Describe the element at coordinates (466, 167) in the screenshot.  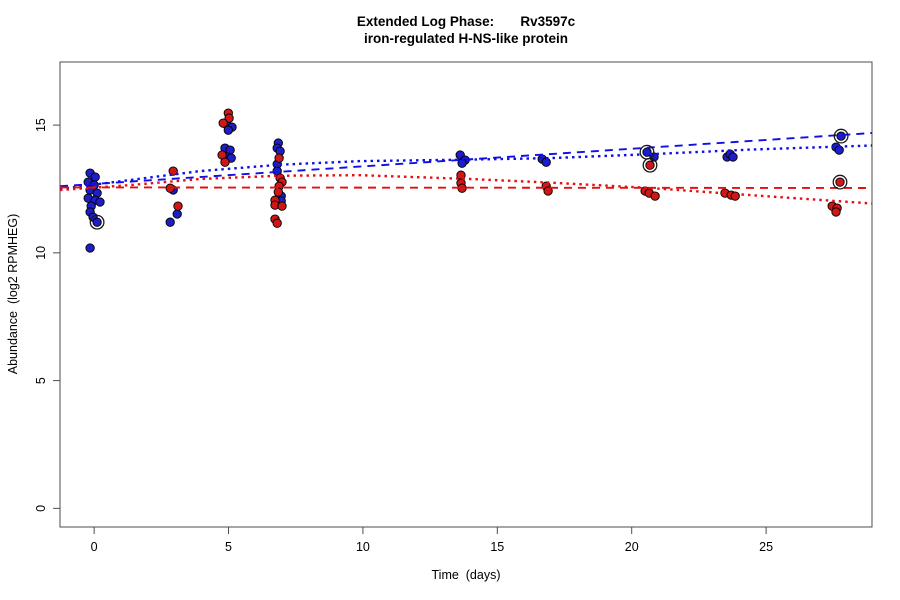
I see `trend-line-blue-dotted-loess` at that location.